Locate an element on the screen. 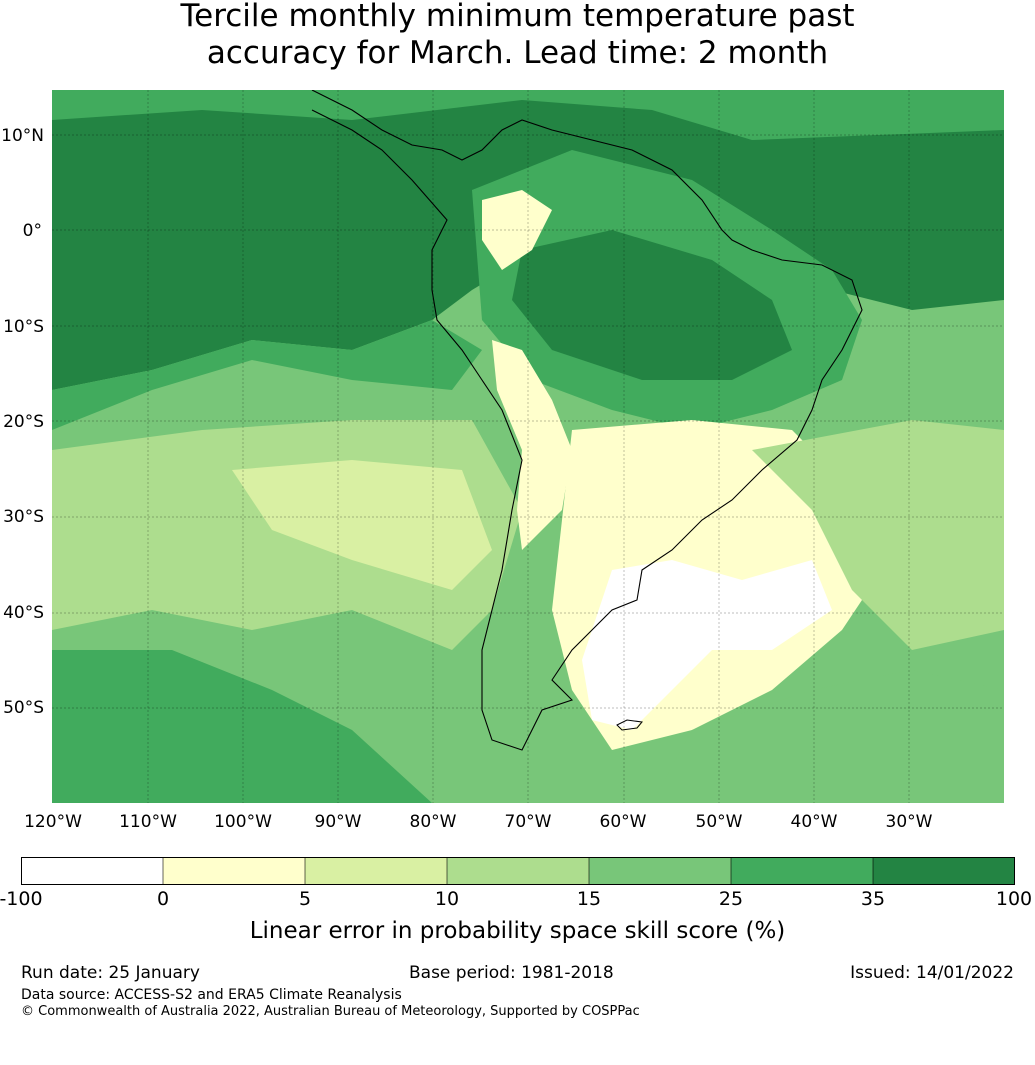 Image resolution: width=1035 pixels, height=1065 pixels. lon-label: 60°W is located at coordinates (623, 822).